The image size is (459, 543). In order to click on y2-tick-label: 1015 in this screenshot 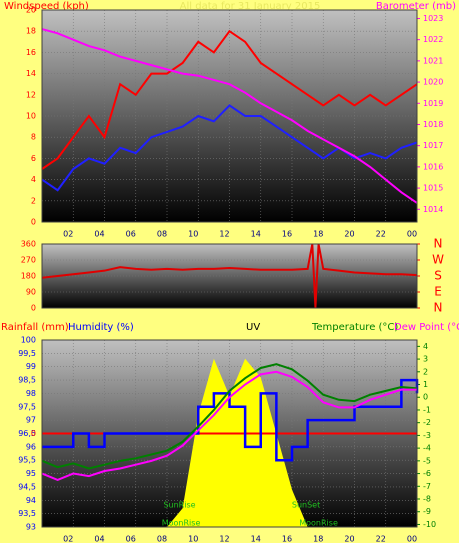, I will do `click(433, 188)`.